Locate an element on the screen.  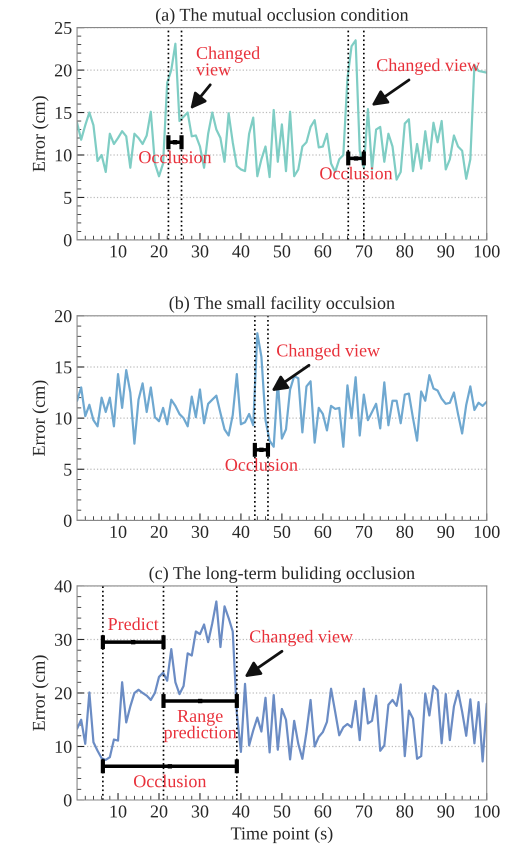
y-tick-label: 40 is located at coordinates (63, 586).